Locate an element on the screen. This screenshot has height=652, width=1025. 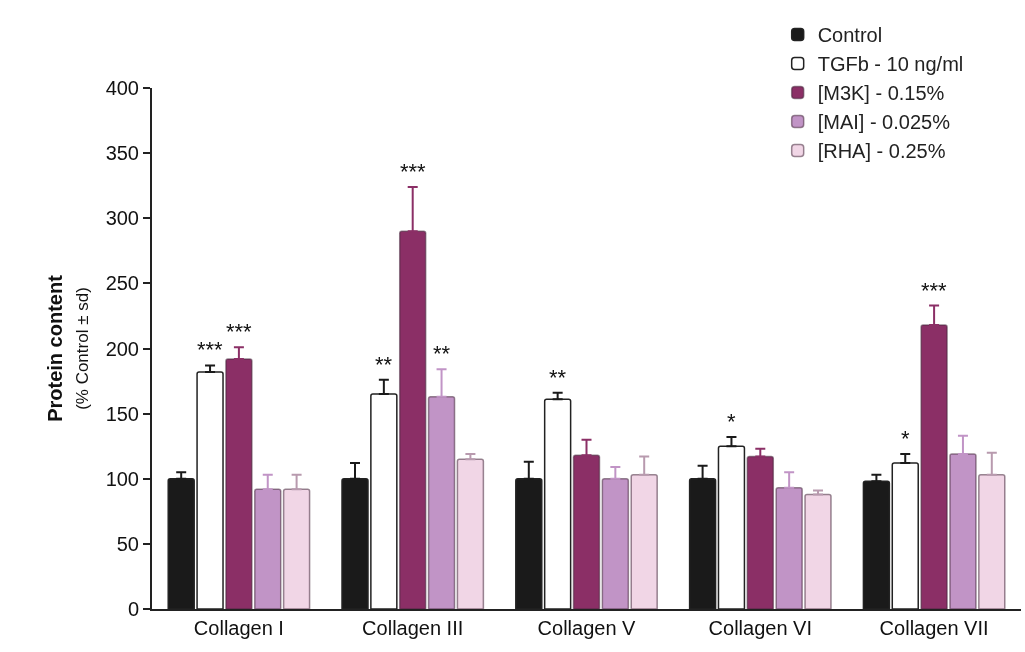
y-tick-label: 50 is located at coordinates (127, 543).